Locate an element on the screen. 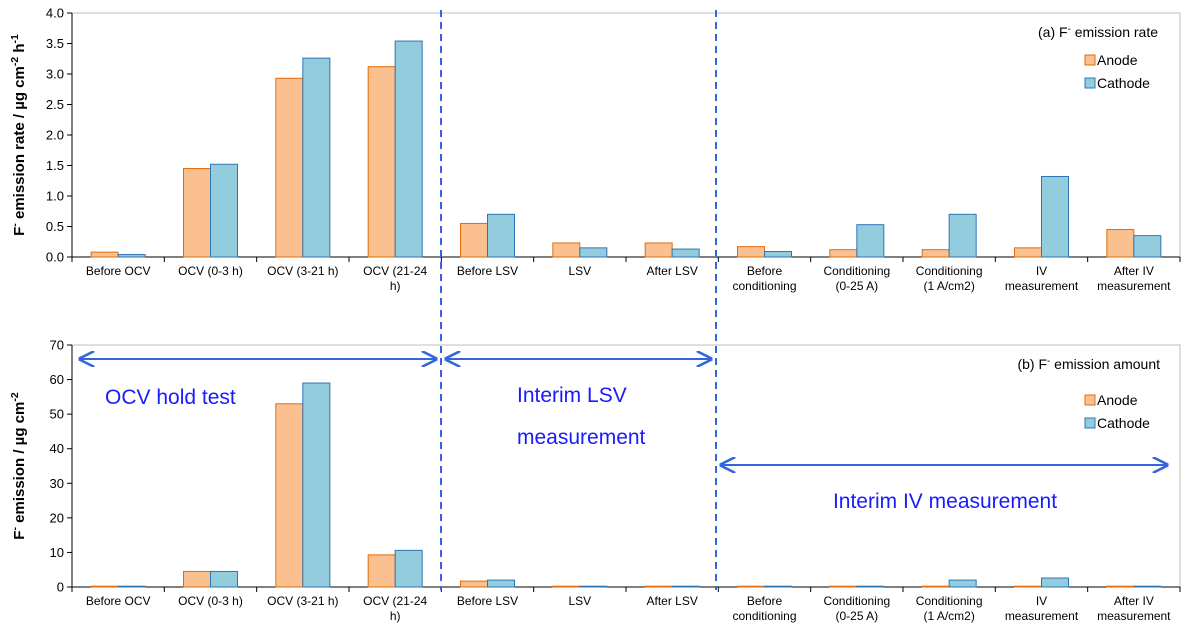 The height and width of the screenshot is (636, 1182). panel-title: (b) F- emission amount is located at coordinates (1088, 364).